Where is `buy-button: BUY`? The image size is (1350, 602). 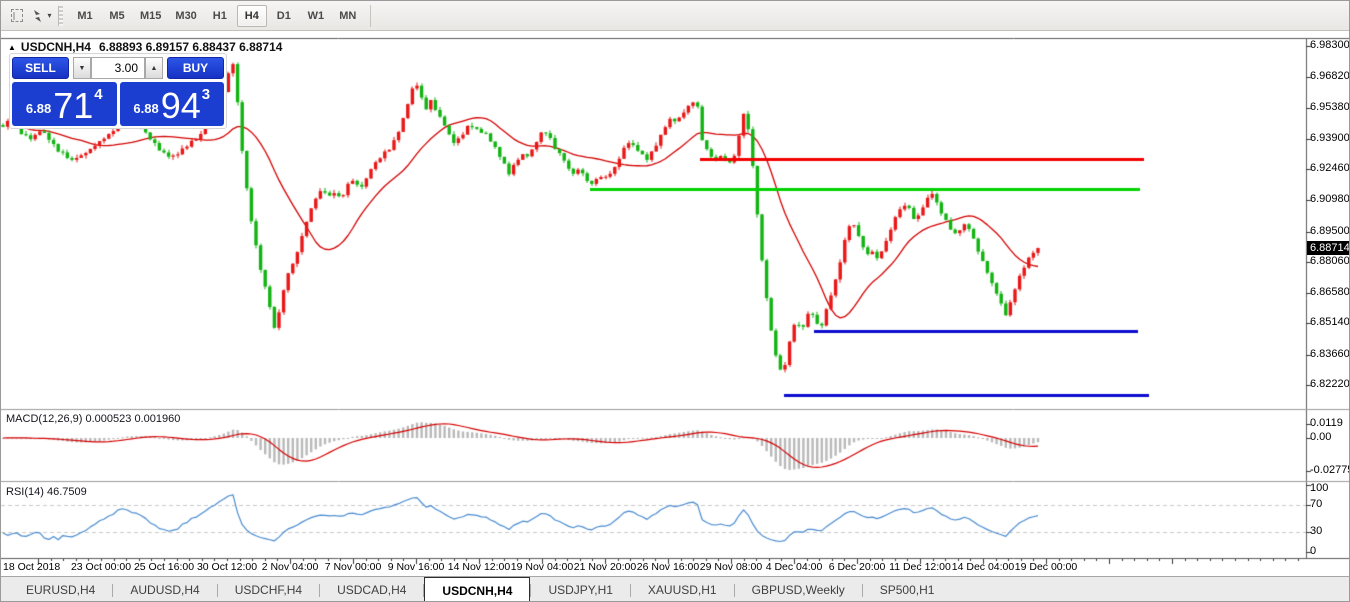 buy-button: BUY is located at coordinates (195, 68).